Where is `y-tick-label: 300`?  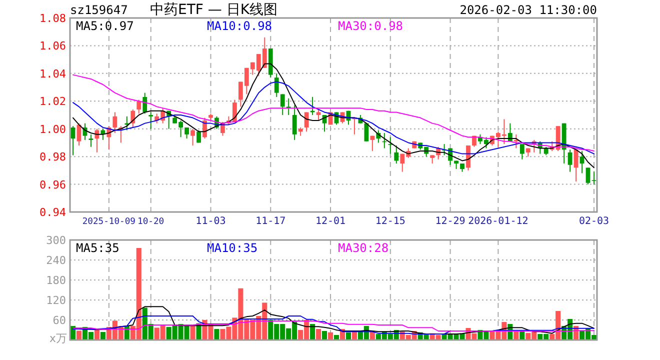 y-tick-label: 300 is located at coordinates (56, 240).